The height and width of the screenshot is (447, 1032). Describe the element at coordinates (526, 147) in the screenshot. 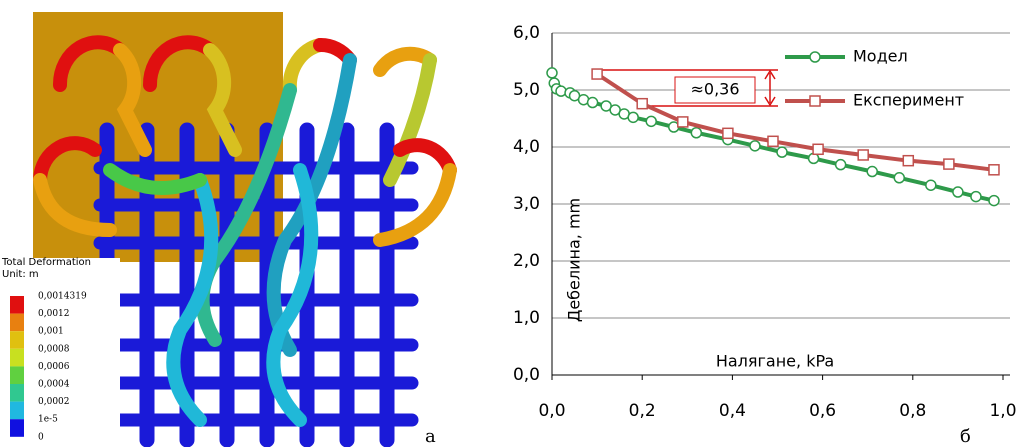

I see `y-tick-label: 4,0` at that location.